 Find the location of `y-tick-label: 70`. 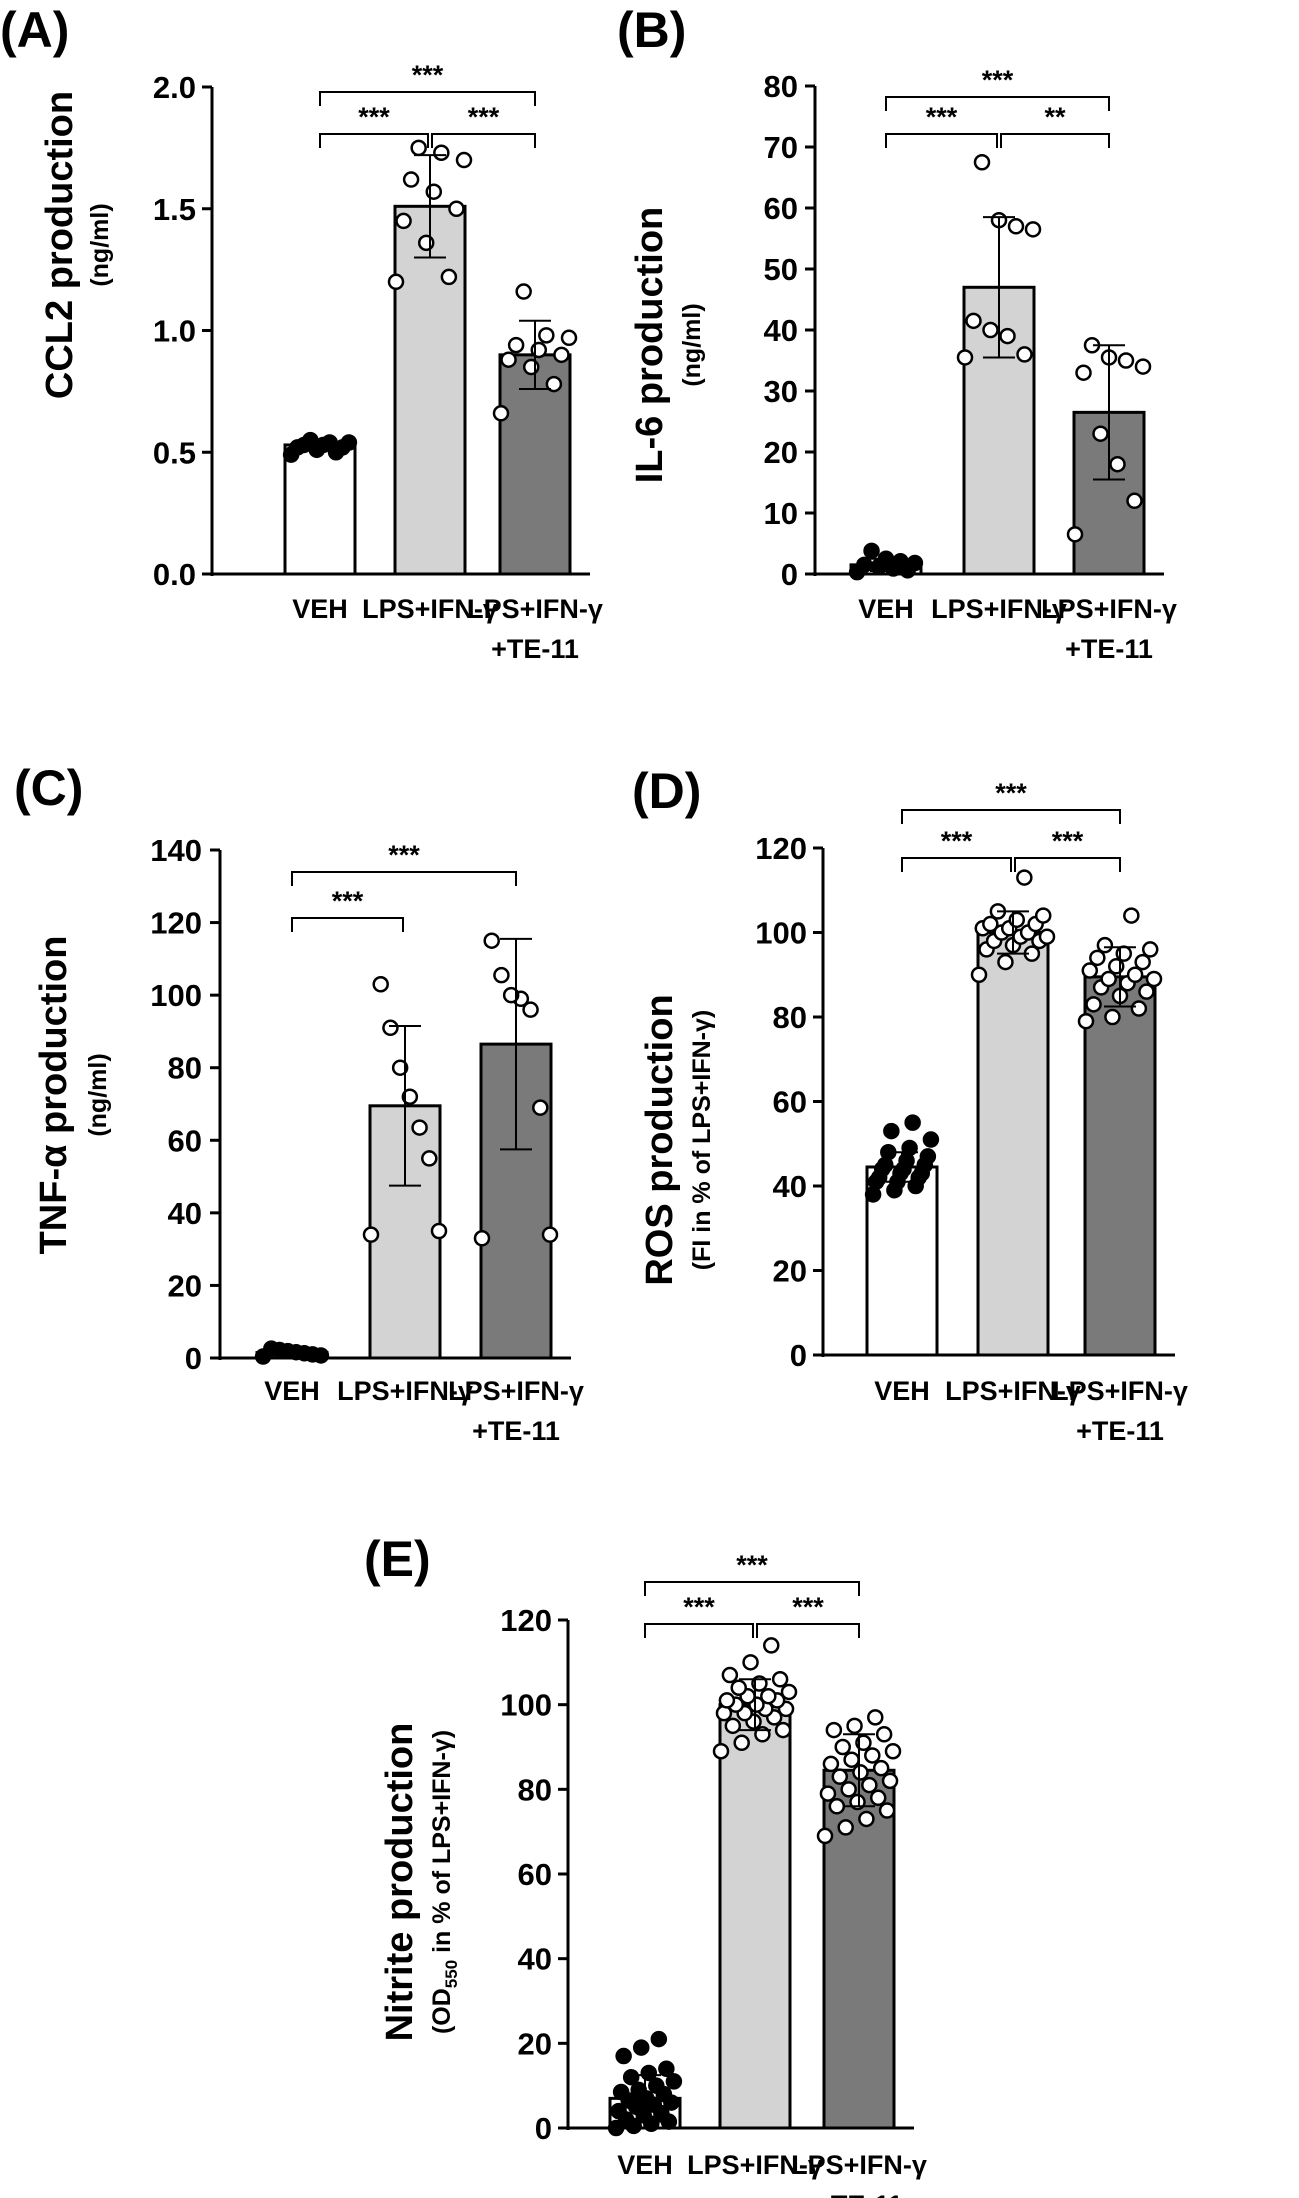

y-tick-label: 70 is located at coordinates (781, 147).